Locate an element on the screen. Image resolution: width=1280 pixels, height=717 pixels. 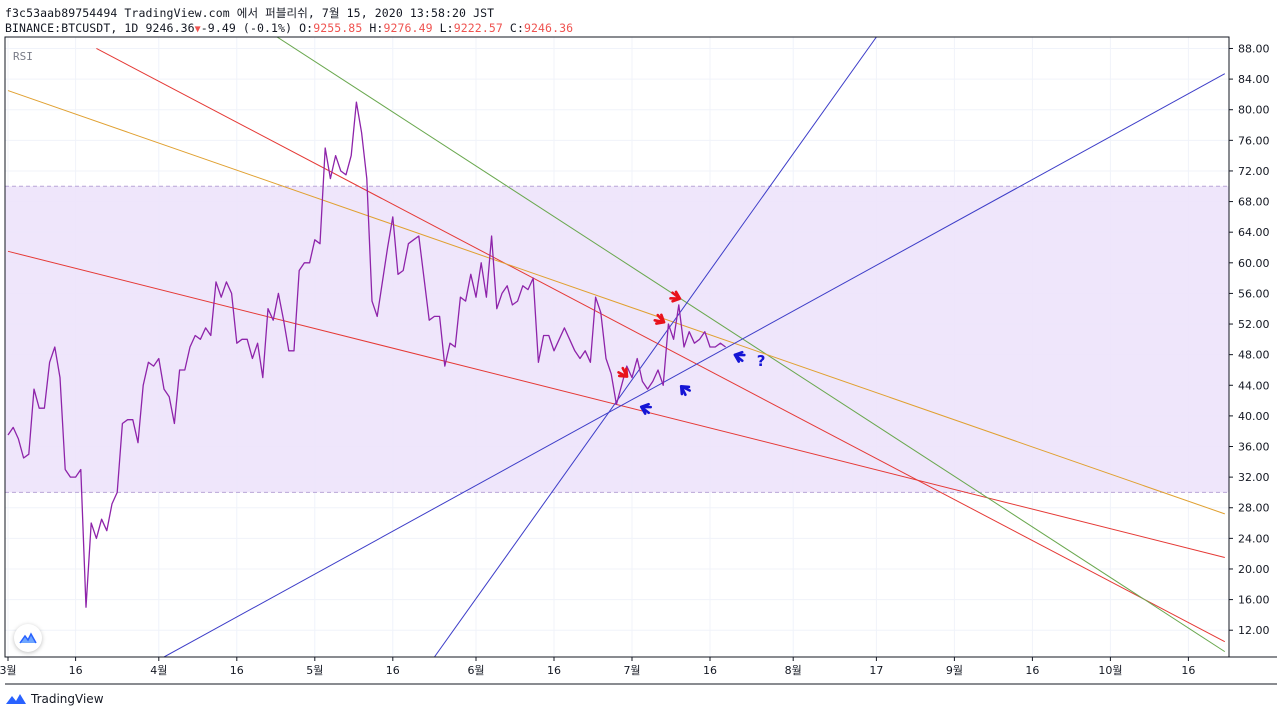
tradingview-float-button is located at coordinates (28, 638).